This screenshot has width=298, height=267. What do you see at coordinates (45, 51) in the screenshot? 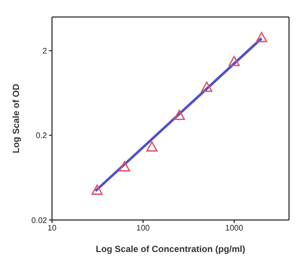
I see `y-tick-label: 2` at bounding box center [45, 51].